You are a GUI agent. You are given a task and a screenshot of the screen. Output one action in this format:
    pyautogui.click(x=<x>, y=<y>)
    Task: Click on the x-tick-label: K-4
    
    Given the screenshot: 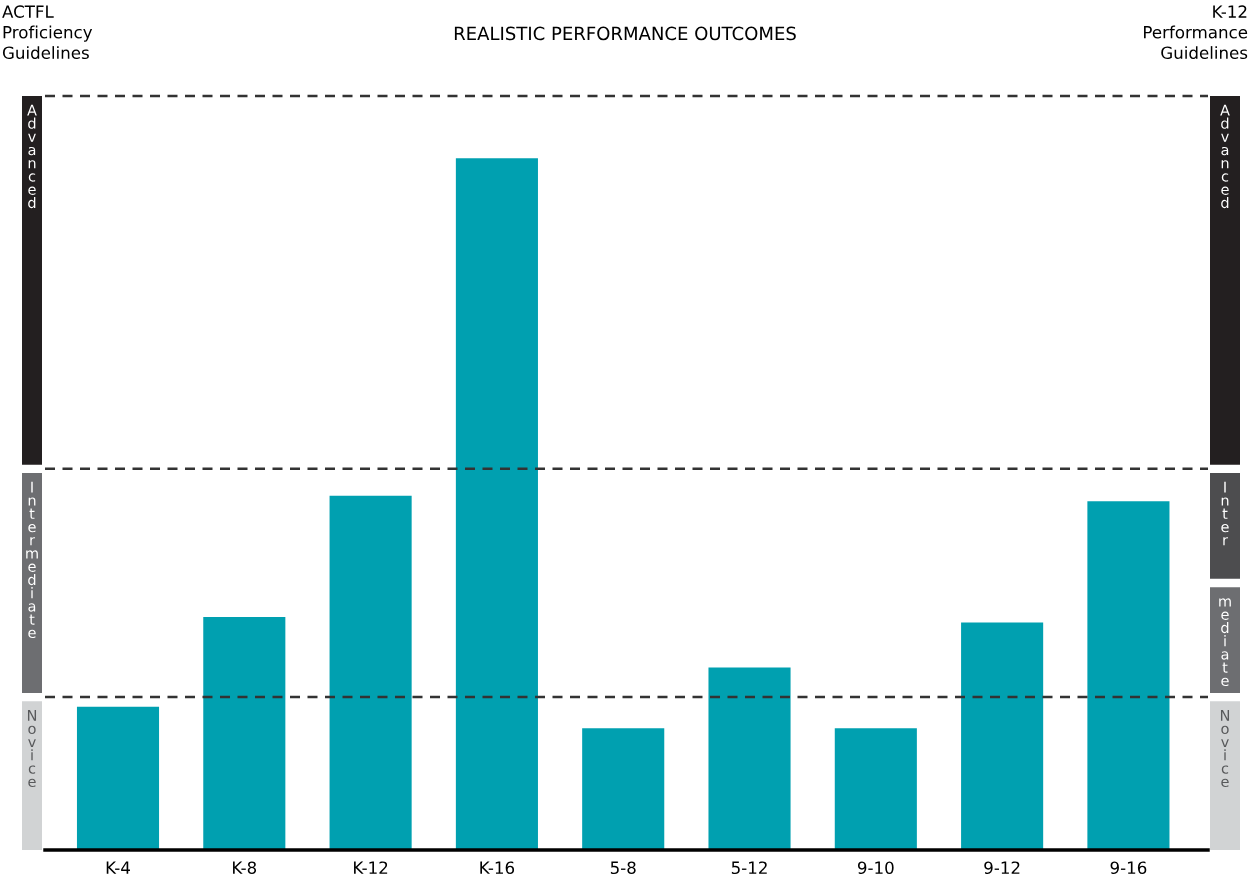 What is the action you would take?
    pyautogui.click(x=118, y=867)
    